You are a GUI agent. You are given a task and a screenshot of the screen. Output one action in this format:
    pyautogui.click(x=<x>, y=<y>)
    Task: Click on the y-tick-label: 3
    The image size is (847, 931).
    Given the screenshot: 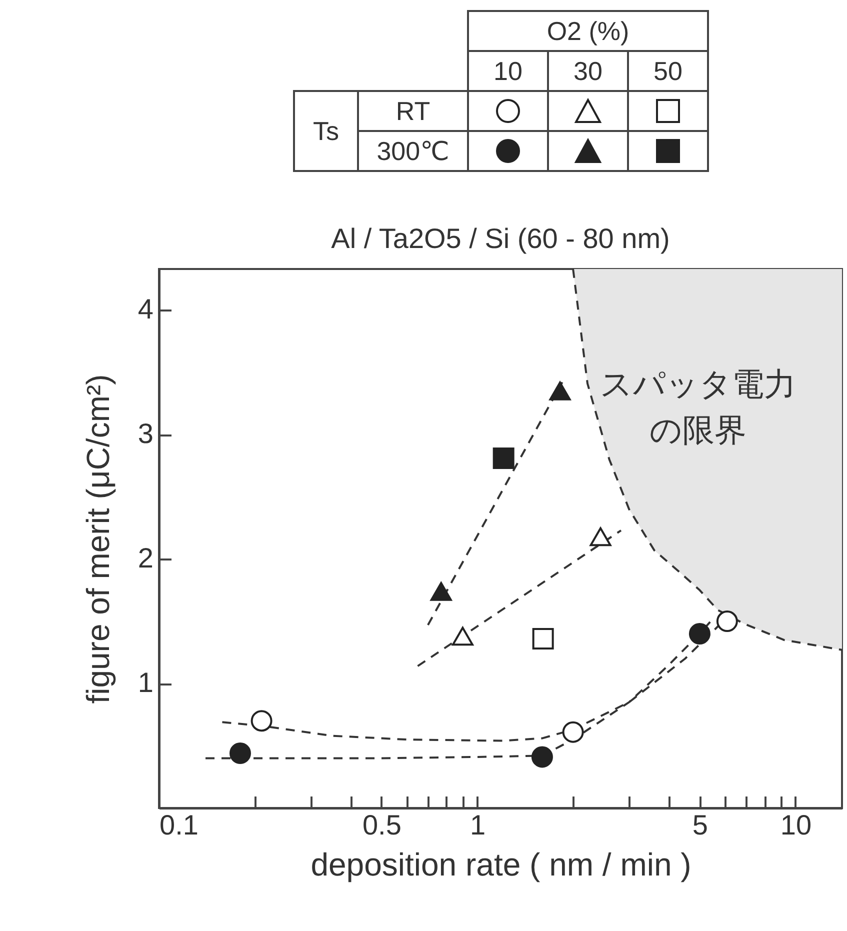 What is the action you would take?
    pyautogui.click(x=146, y=434)
    